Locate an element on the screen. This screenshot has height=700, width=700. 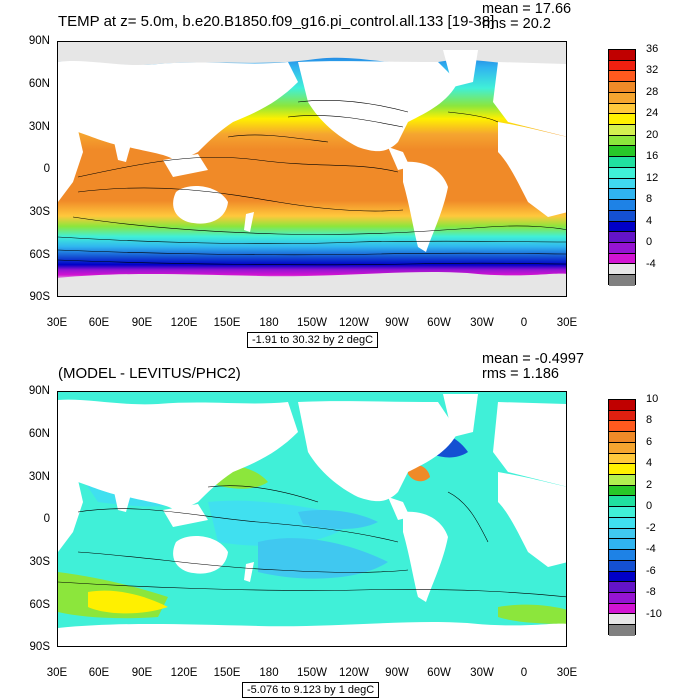
colorbar-label: 10 is located at coordinates (652, 399).